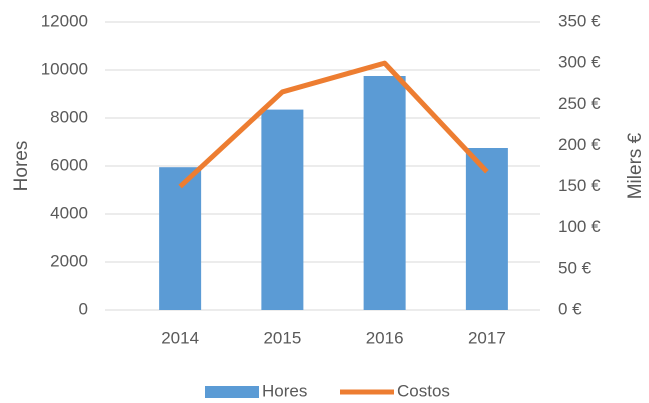 The image size is (649, 403). Describe the element at coordinates (64, 20) in the screenshot. I see `y-tick-label: 12000` at that location.